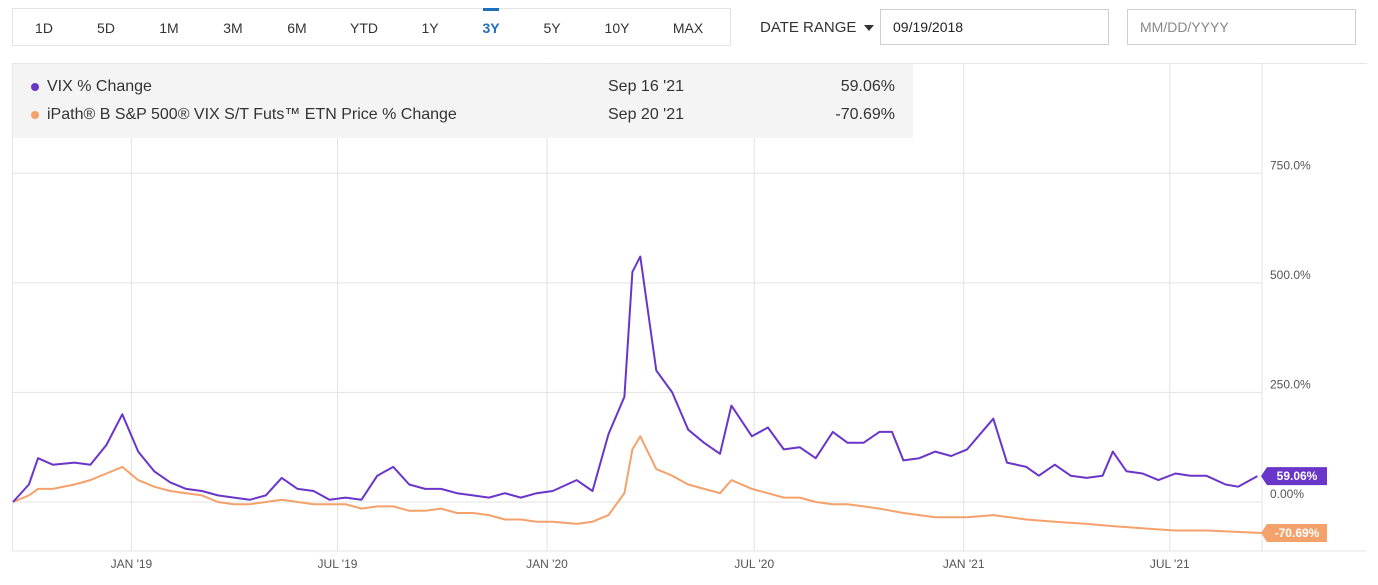 The width and height of the screenshot is (1378, 585). What do you see at coordinates (1290, 384) in the screenshot?
I see `y-tick-label: 250.0%` at bounding box center [1290, 384].